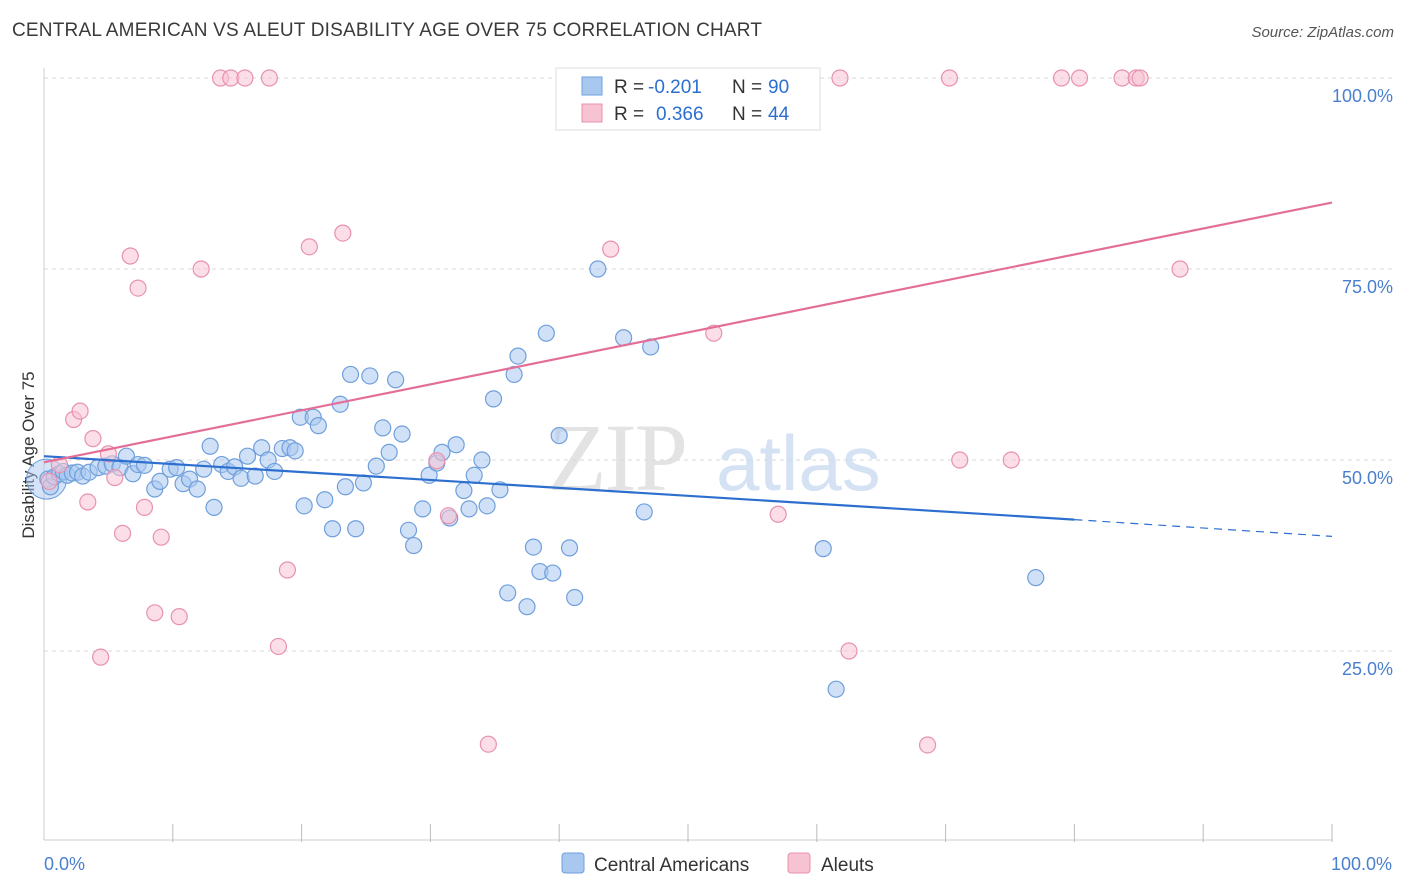  I want to click on y-tick-label: 100.0%, so click(1362, 96).